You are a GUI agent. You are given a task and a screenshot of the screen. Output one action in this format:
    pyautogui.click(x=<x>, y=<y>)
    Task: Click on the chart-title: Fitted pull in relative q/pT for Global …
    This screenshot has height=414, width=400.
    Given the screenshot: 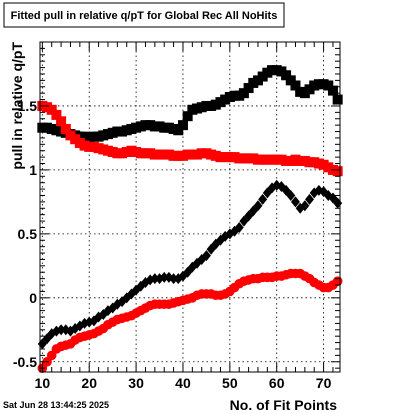 What is the action you would take?
    pyautogui.click(x=144, y=16)
    